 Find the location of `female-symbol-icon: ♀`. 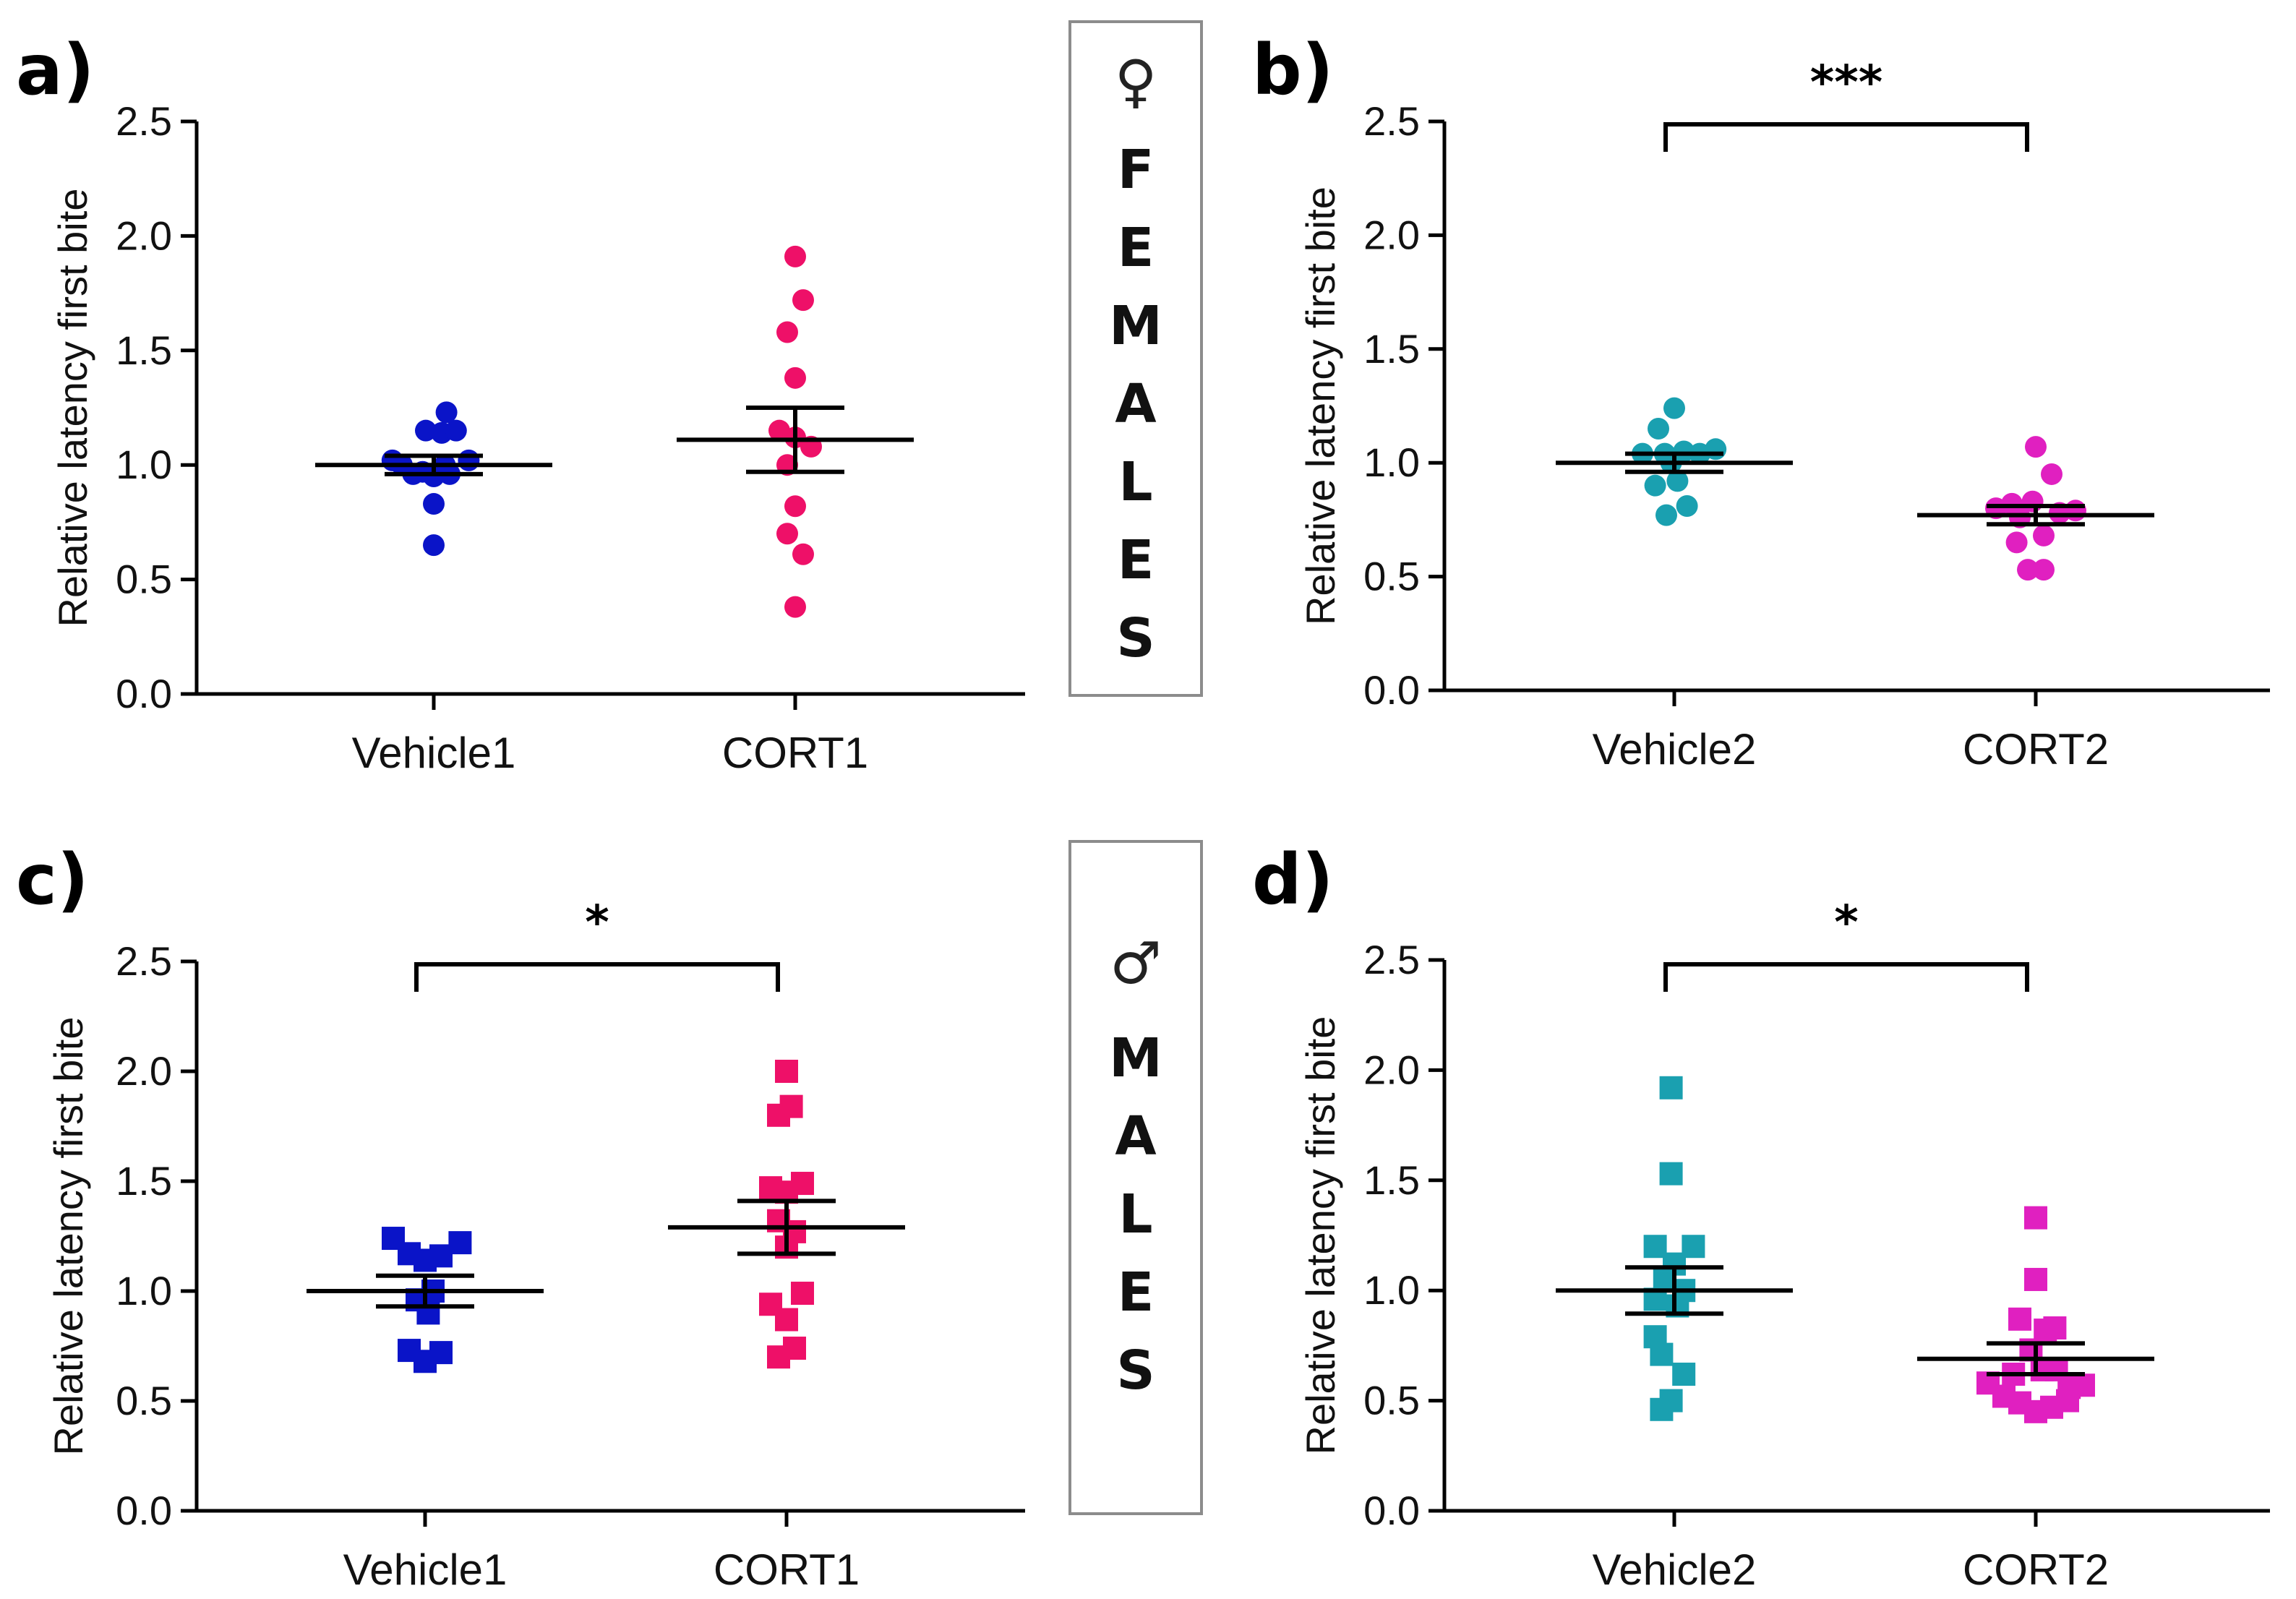

female-symbol-icon: ♀ is located at coordinates (1135, 82).